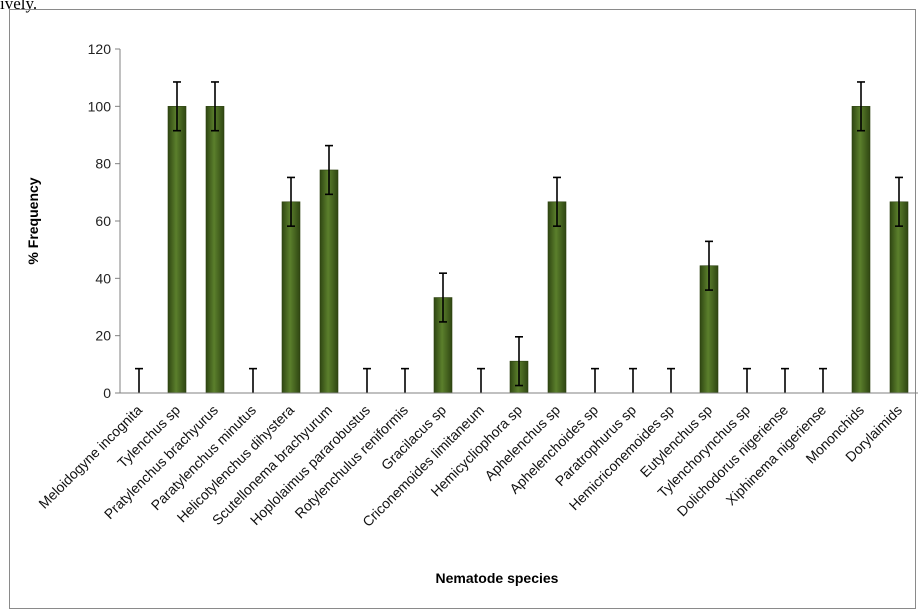 Image resolution: width=920 pixels, height=609 pixels. What do you see at coordinates (100, 106) in the screenshot?
I see `y-tick-label: 100` at bounding box center [100, 106].